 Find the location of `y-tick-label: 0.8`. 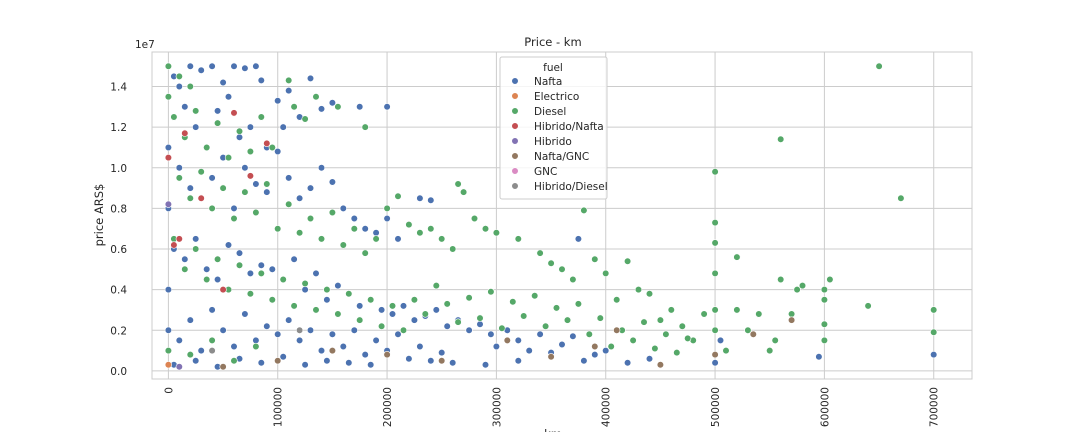

y-tick-label: 0.8 is located at coordinates (118, 209).